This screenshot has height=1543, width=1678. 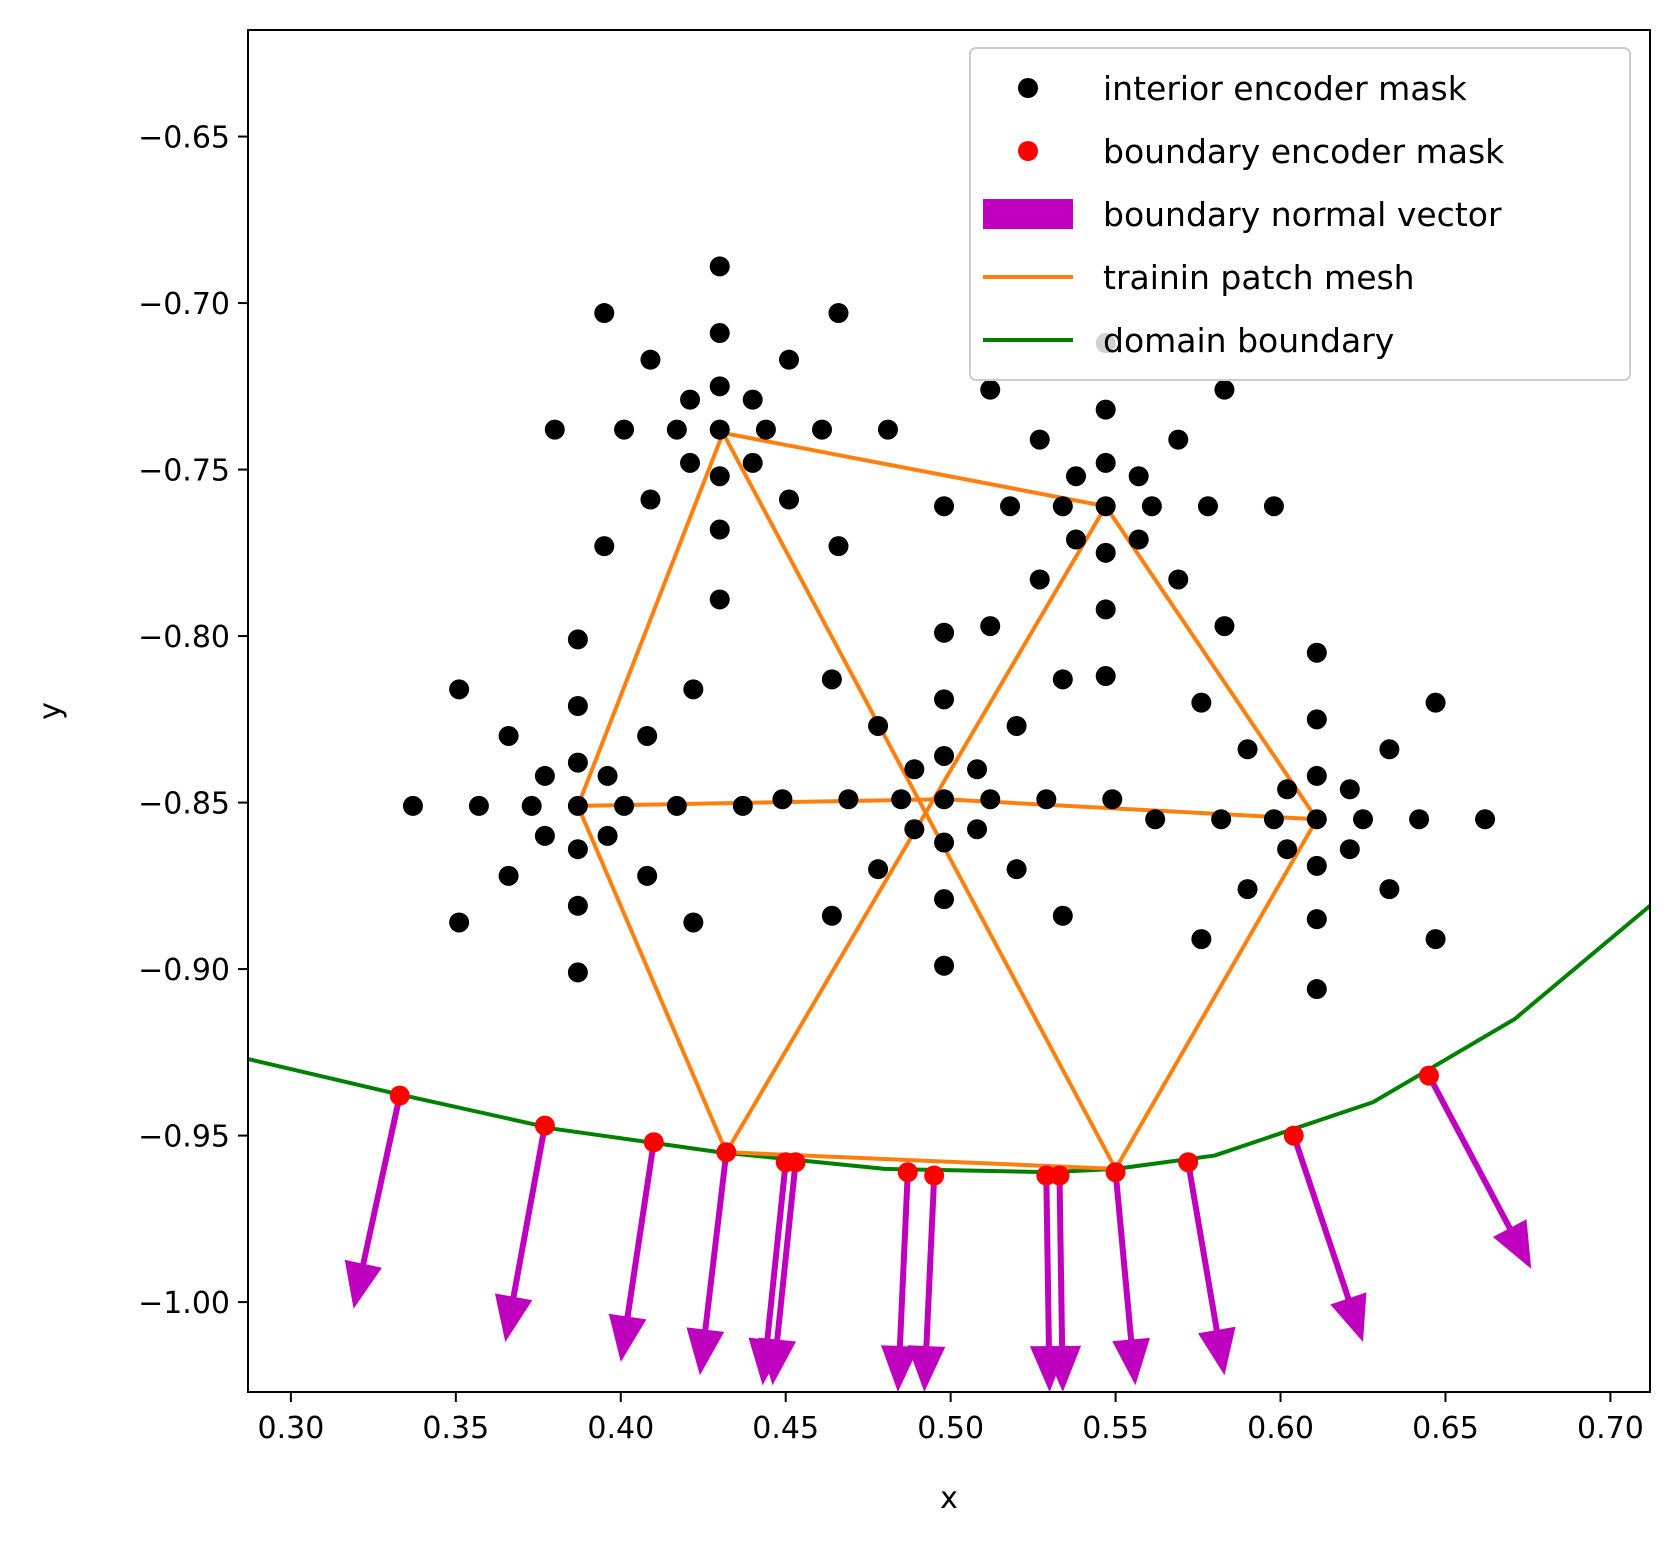 What do you see at coordinates (184, 970) in the screenshot?
I see `y-tick-label-5: −0.90` at bounding box center [184, 970].